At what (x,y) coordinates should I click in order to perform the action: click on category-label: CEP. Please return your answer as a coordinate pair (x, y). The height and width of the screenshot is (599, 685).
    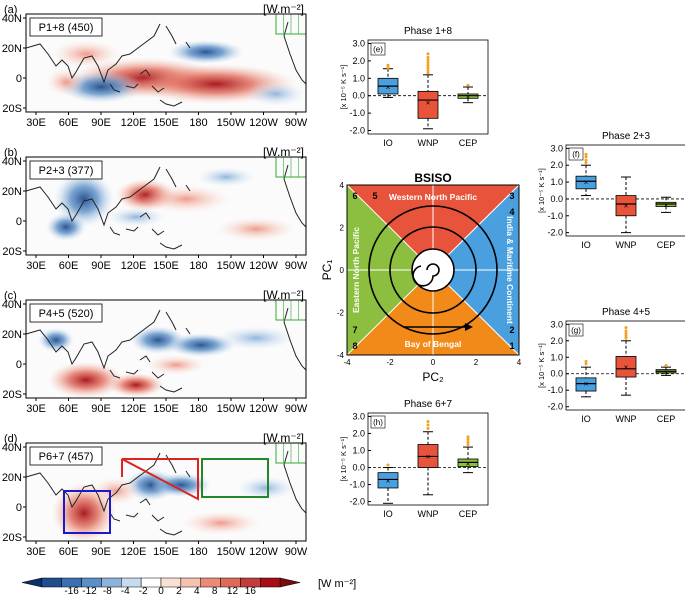
    Looking at the image, I should click on (468, 143).